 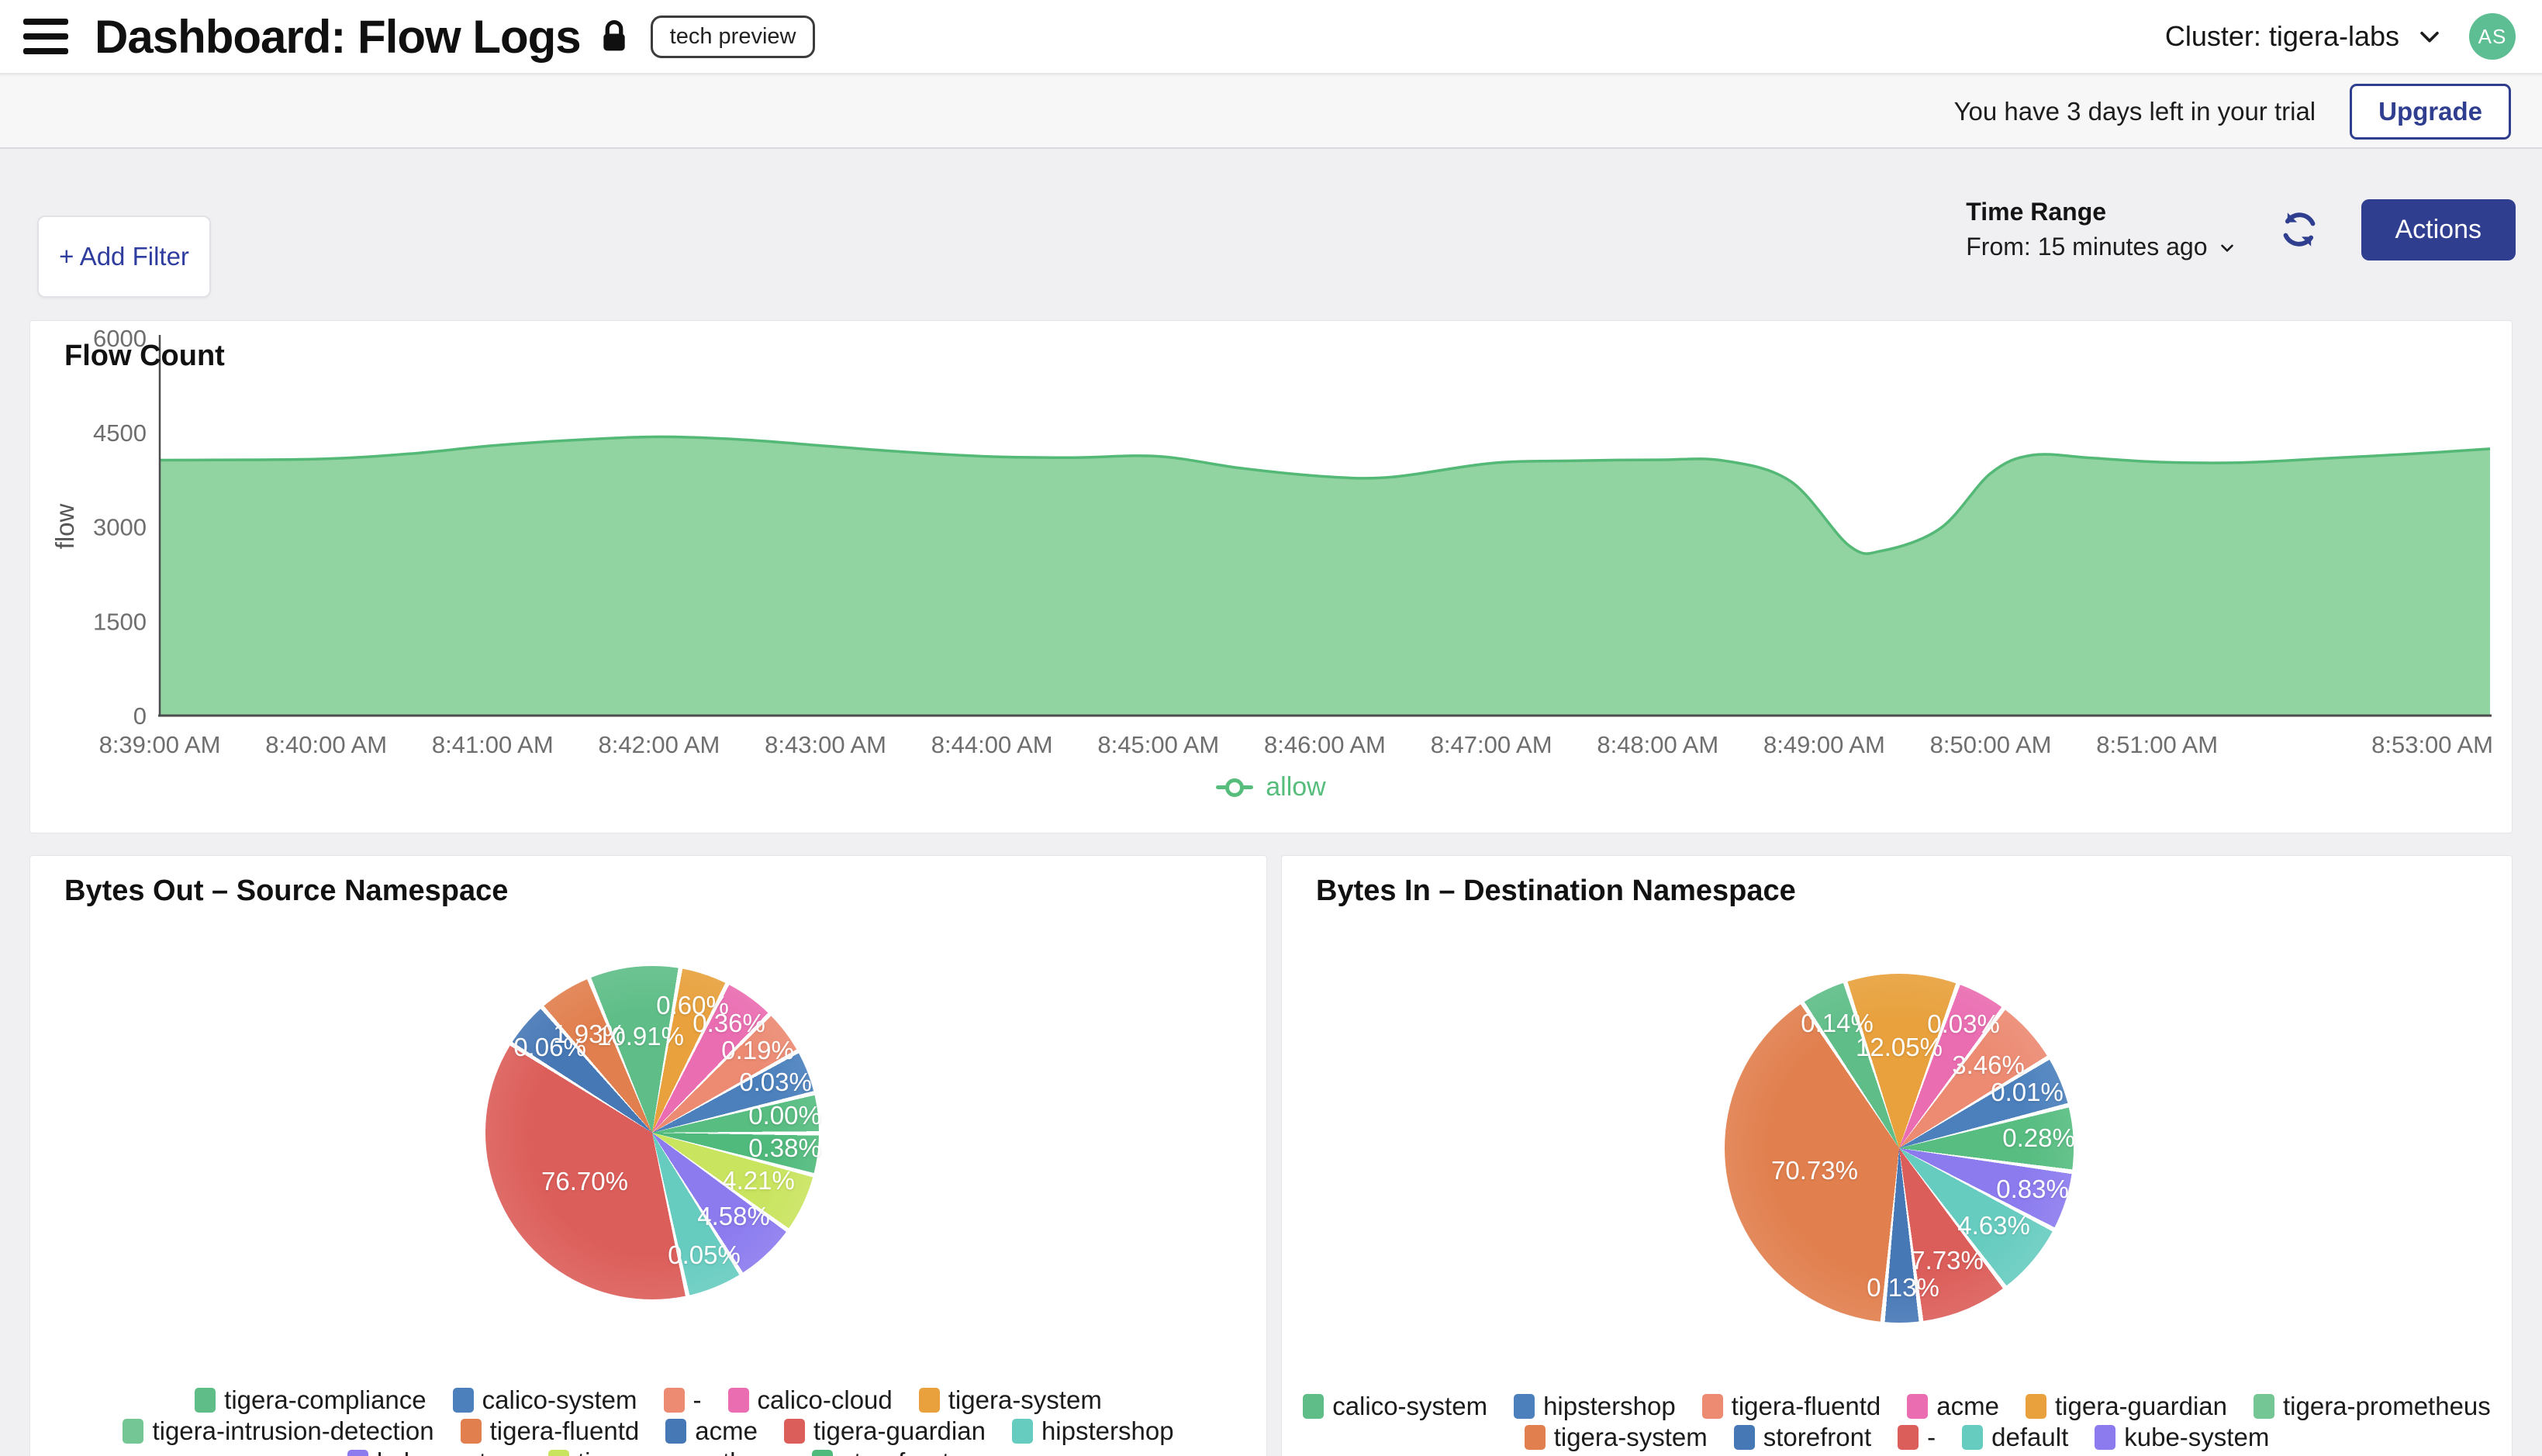 What do you see at coordinates (493, 745) in the screenshot?
I see `x-axis-tick: 8:41:00 AM` at bounding box center [493, 745].